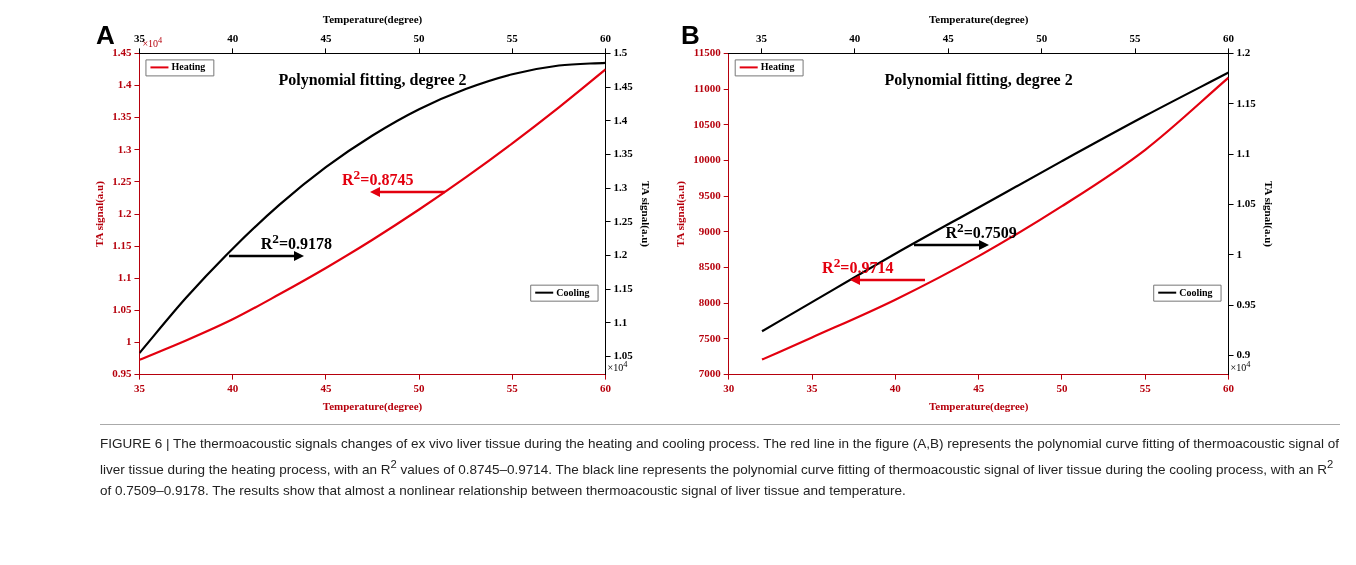  What do you see at coordinates (122, 373) in the screenshot?
I see `y-tick-label: 0.95` at bounding box center [122, 373].